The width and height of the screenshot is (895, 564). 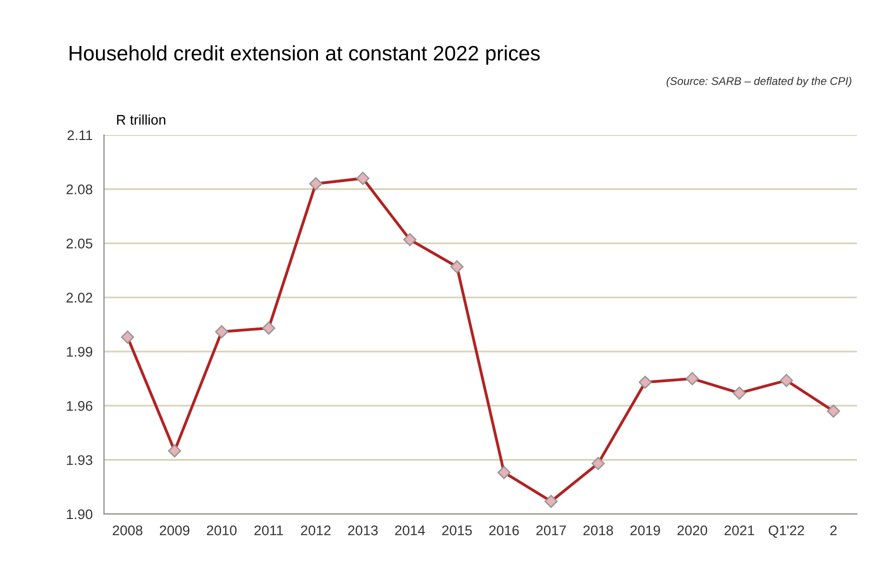 What do you see at coordinates (127, 530) in the screenshot?
I see `x-tick-label: 2008` at bounding box center [127, 530].